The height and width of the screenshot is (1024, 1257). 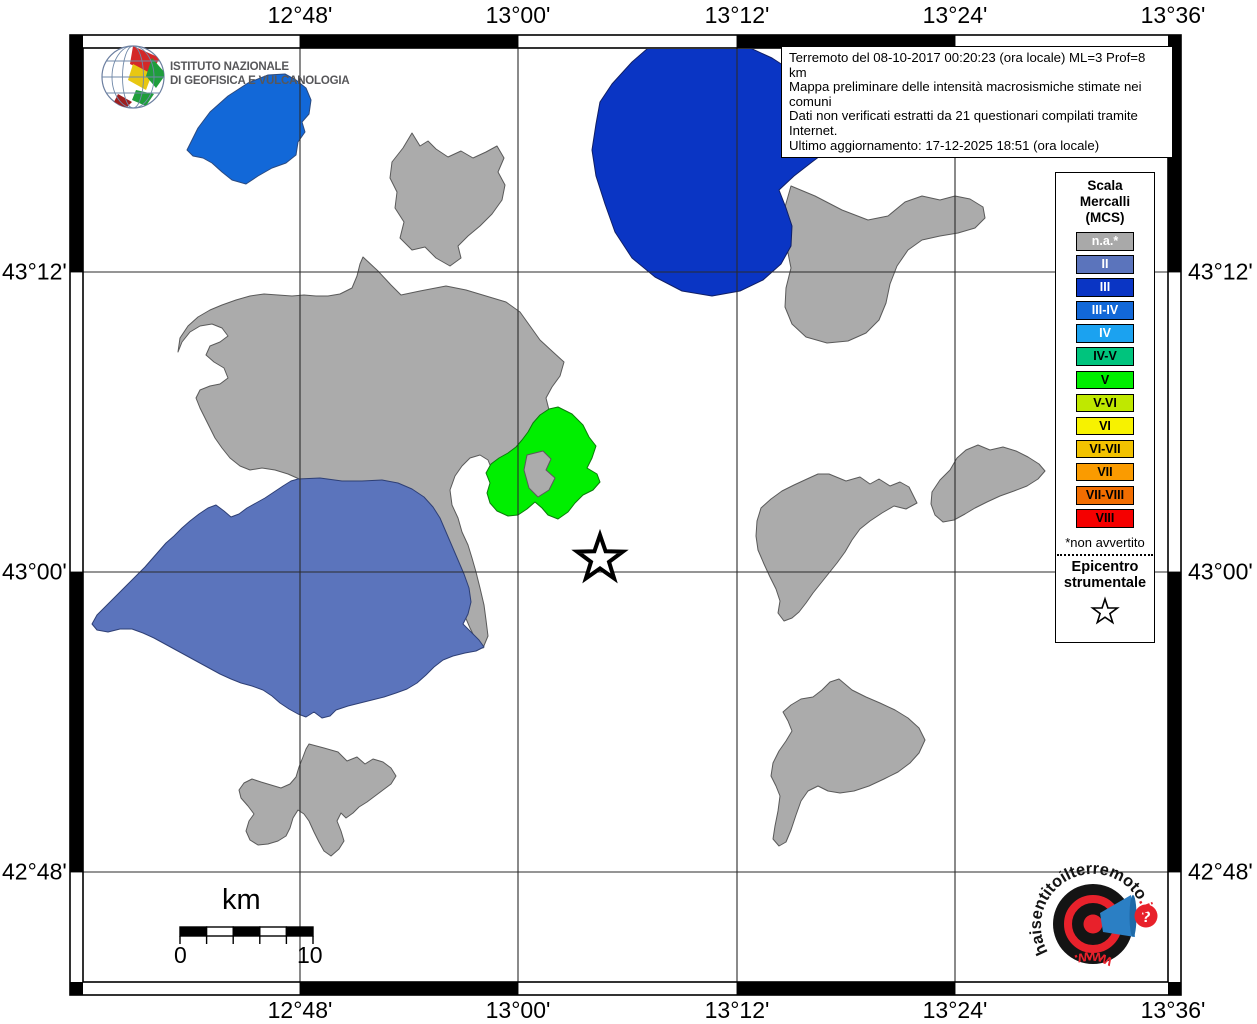 I want to click on scale-bar-unit: km, so click(x=241, y=900).